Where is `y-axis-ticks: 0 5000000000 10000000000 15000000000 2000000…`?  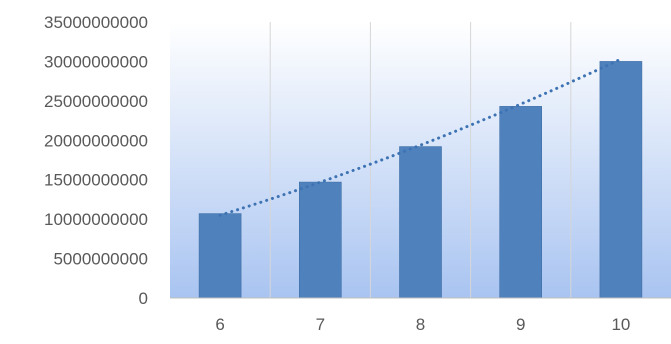
y-axis-ticks: 0 5000000000 10000000000 15000000000 2000000… is located at coordinates (96, 160).